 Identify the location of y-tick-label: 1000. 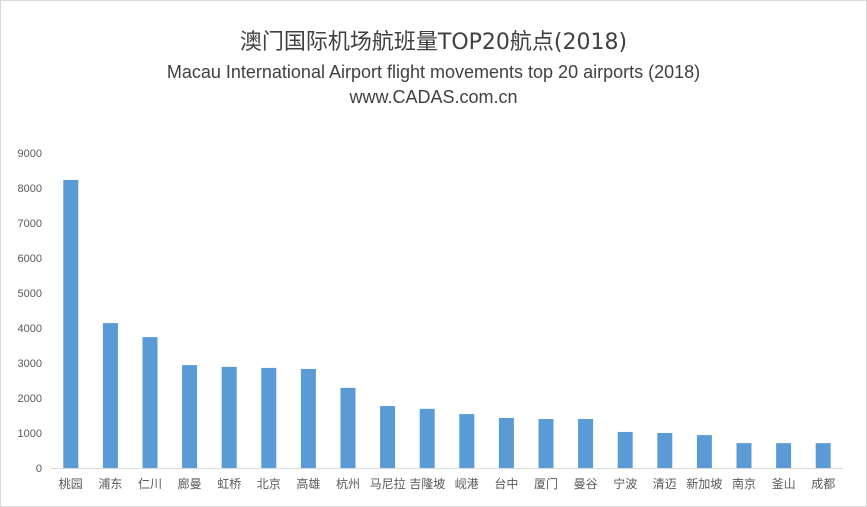
(30, 434).